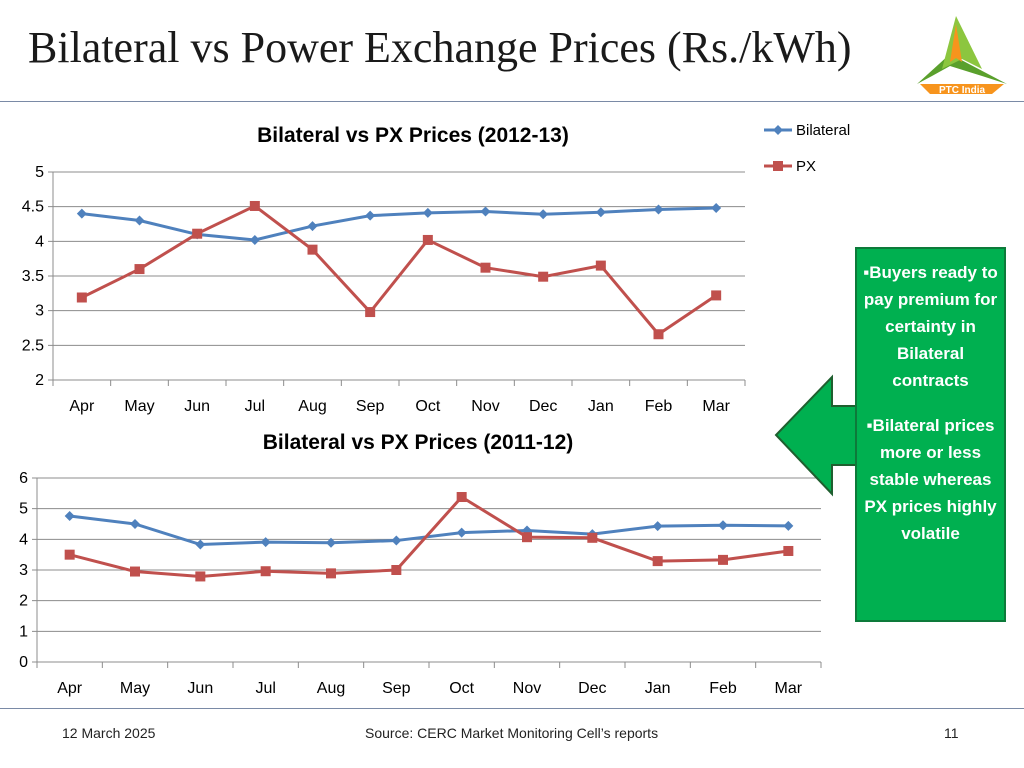 The width and height of the screenshot is (1024, 768). Describe the element at coordinates (962, 57) in the screenshot. I see `ptc-india-logo: PTC India` at that location.